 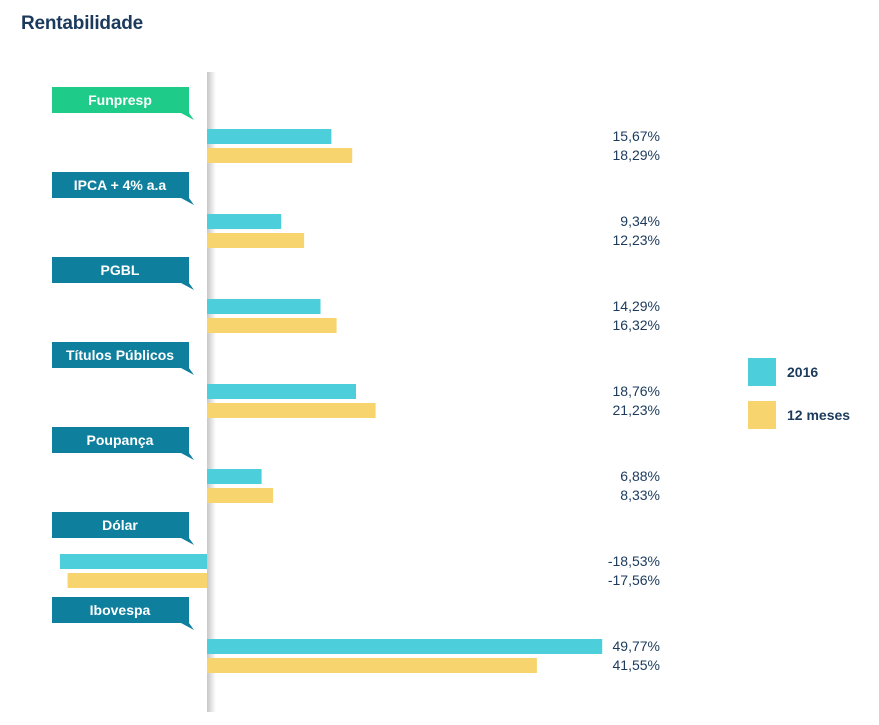 What do you see at coordinates (120, 270) in the screenshot?
I see `category-label-pgbl: PGBL` at bounding box center [120, 270].